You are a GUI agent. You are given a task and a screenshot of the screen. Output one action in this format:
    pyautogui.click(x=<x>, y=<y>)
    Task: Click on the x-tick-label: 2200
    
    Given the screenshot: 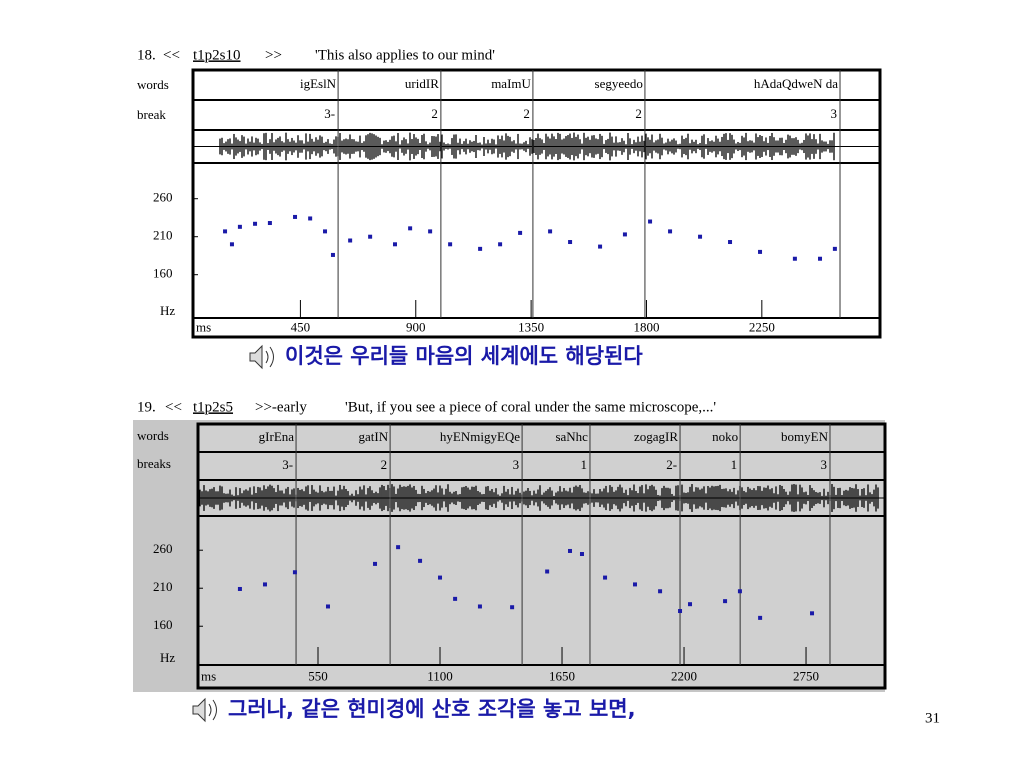 What is the action you would take?
    pyautogui.click(x=684, y=675)
    